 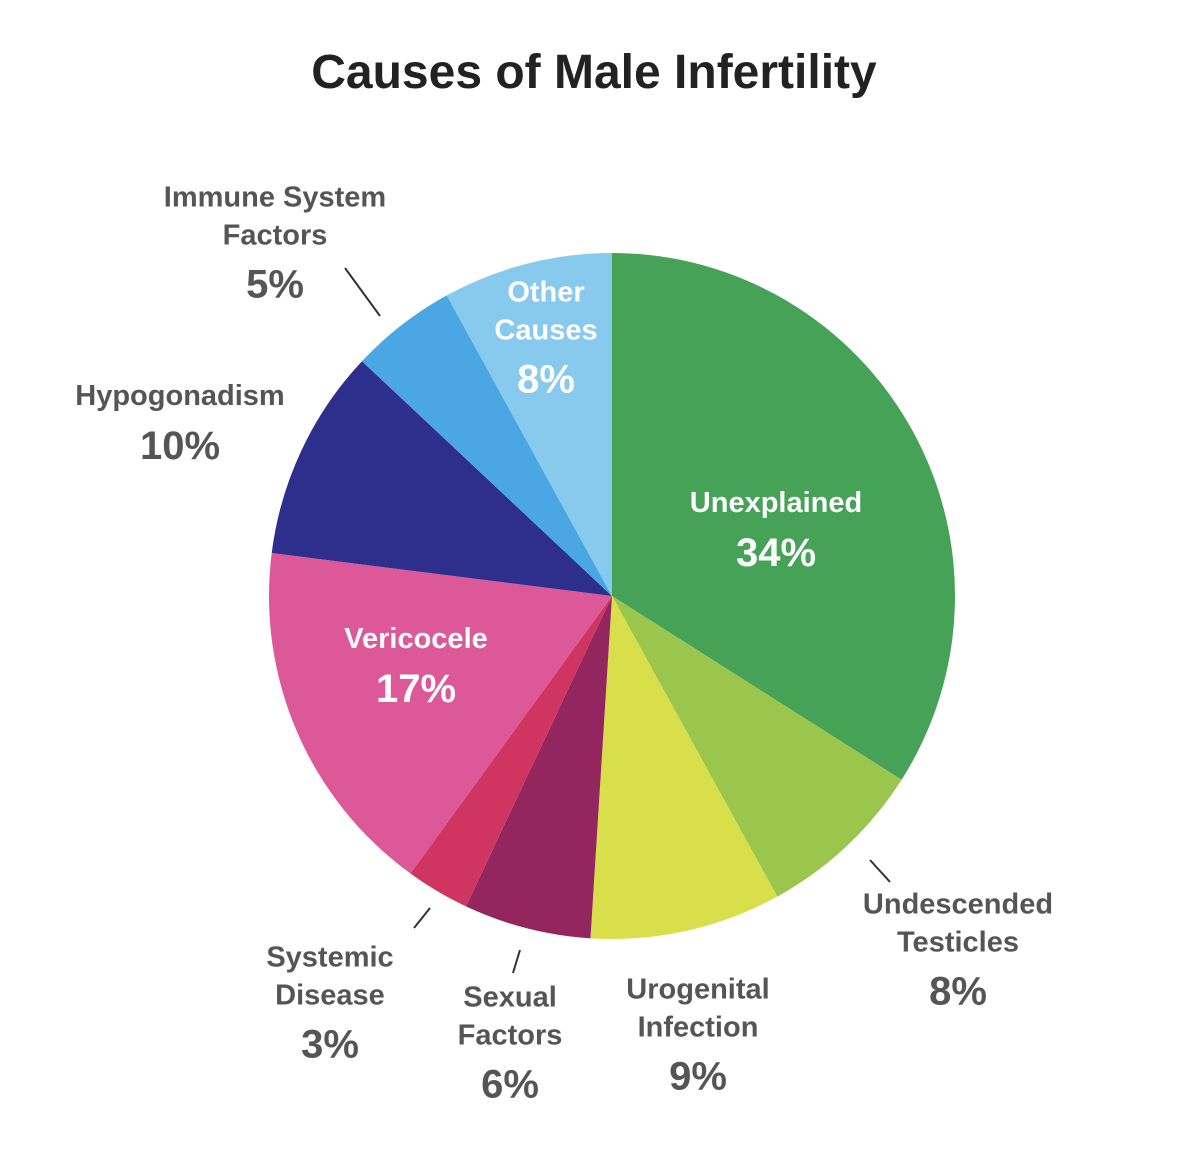 What do you see at coordinates (776, 503) in the screenshot?
I see `category-label: Unexplained` at bounding box center [776, 503].